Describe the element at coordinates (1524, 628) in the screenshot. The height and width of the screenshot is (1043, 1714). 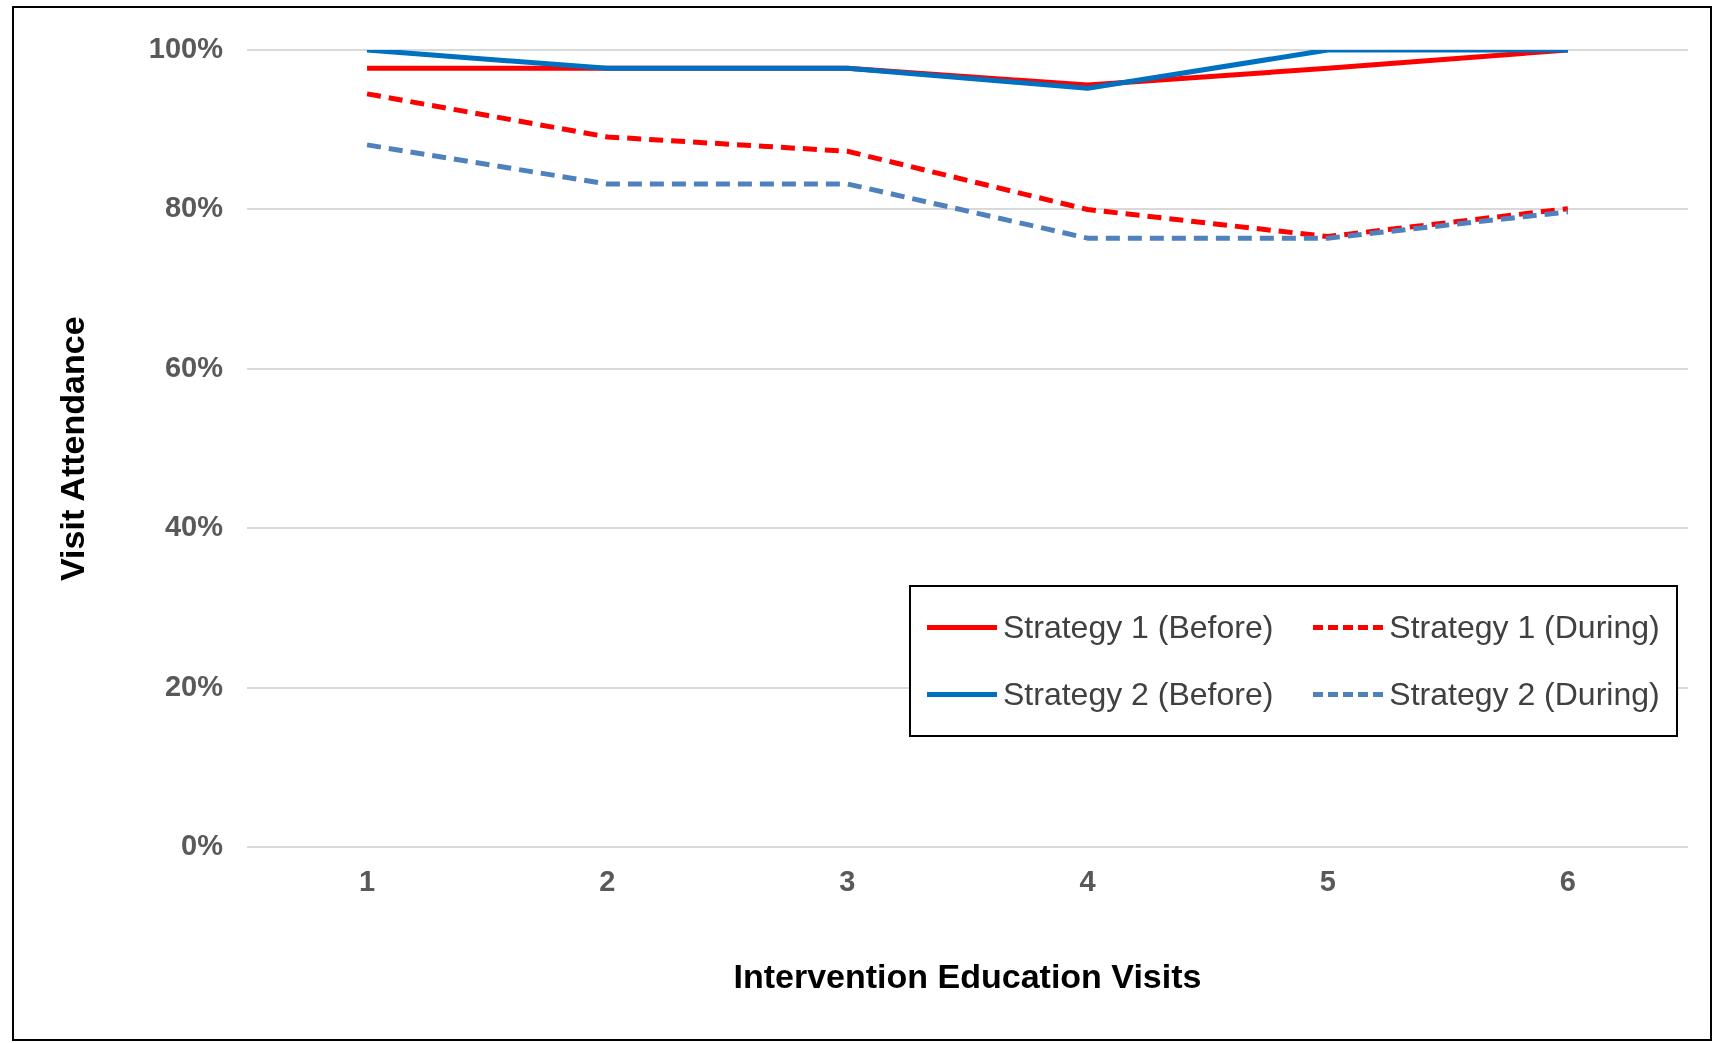
I see `legend-label: Strategy 1 (During)` at that location.